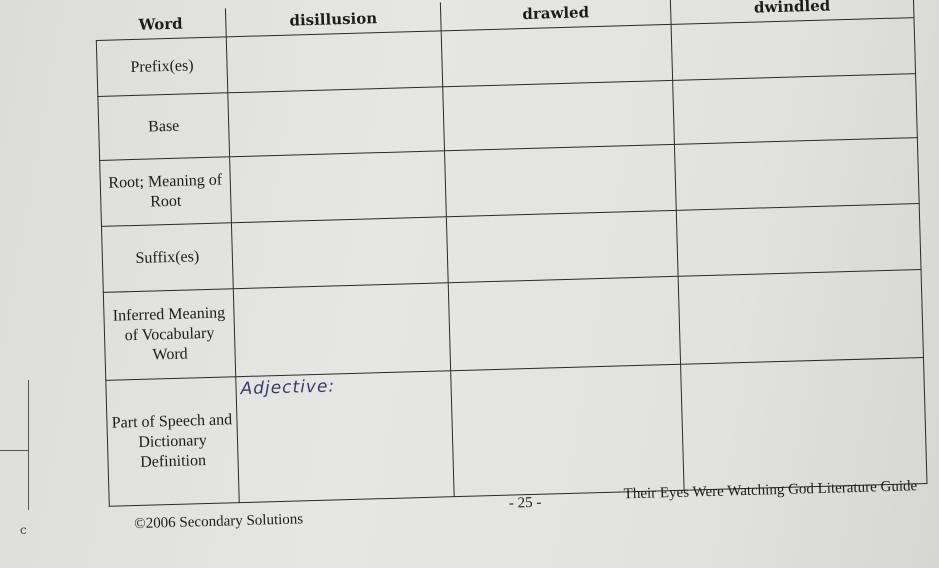  What do you see at coordinates (219, 522) in the screenshot?
I see `copyright: ©2006 Secondary Solutions` at bounding box center [219, 522].